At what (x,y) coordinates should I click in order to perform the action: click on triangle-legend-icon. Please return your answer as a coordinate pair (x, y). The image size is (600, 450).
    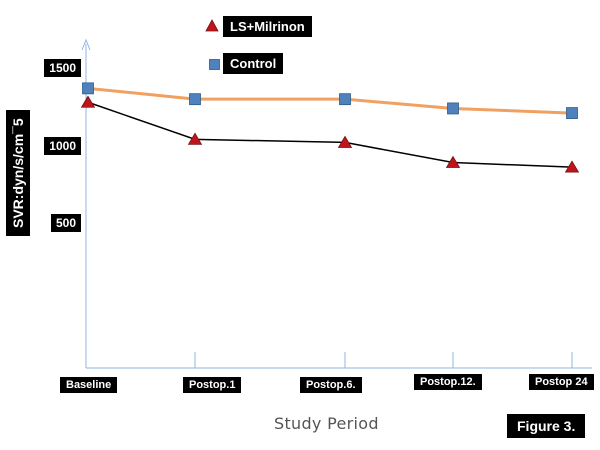
    Looking at the image, I should click on (212, 25).